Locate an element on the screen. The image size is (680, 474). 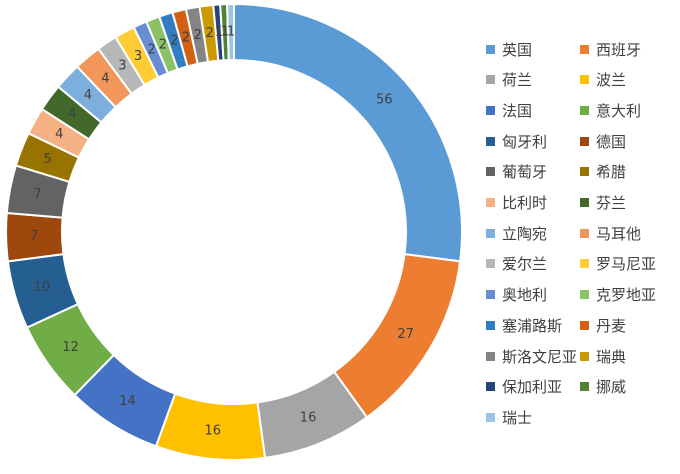
legend-item-葡萄牙: 葡萄牙 is located at coordinates (516, 172).